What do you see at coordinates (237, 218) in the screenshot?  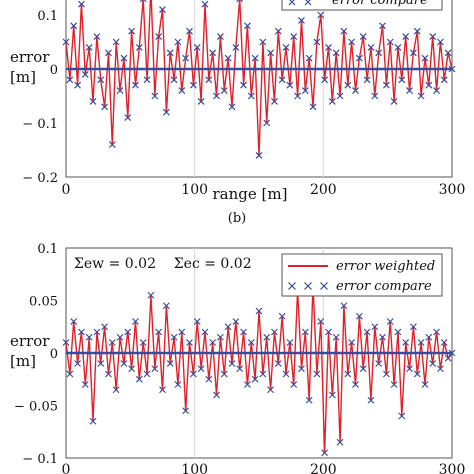 I see `panel-caption-b: (b)` at bounding box center [237, 218].